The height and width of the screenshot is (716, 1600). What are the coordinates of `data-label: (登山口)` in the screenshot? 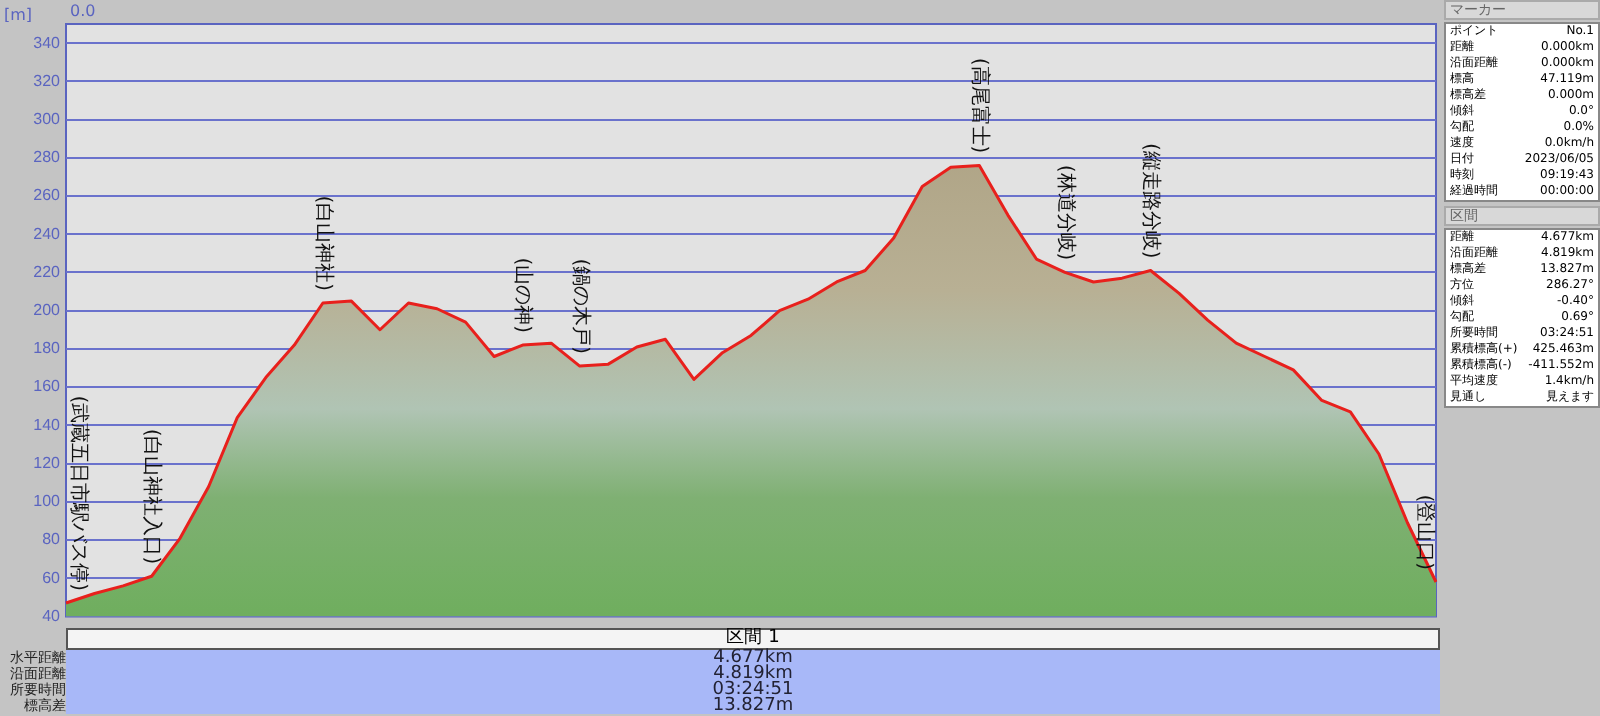 It's located at (1424, 532).